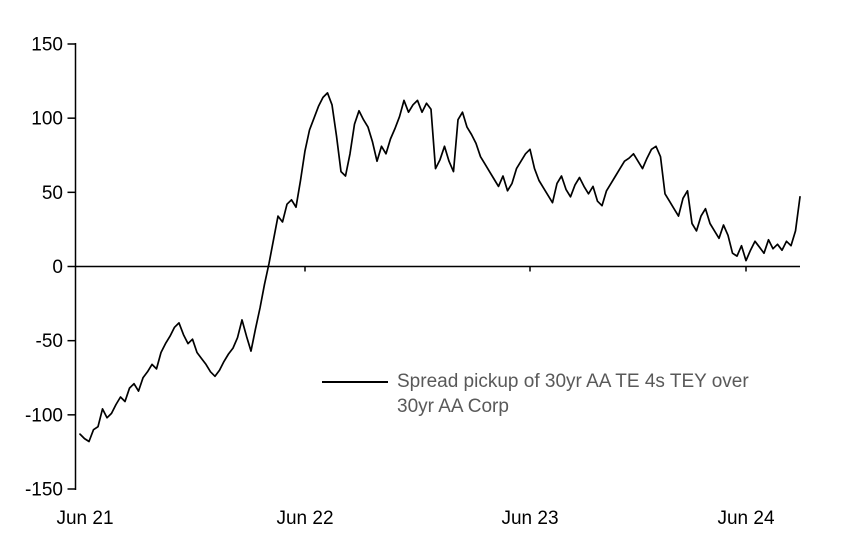 The height and width of the screenshot is (539, 852). I want to click on x-tick-label: Jun 22, so click(304, 518).